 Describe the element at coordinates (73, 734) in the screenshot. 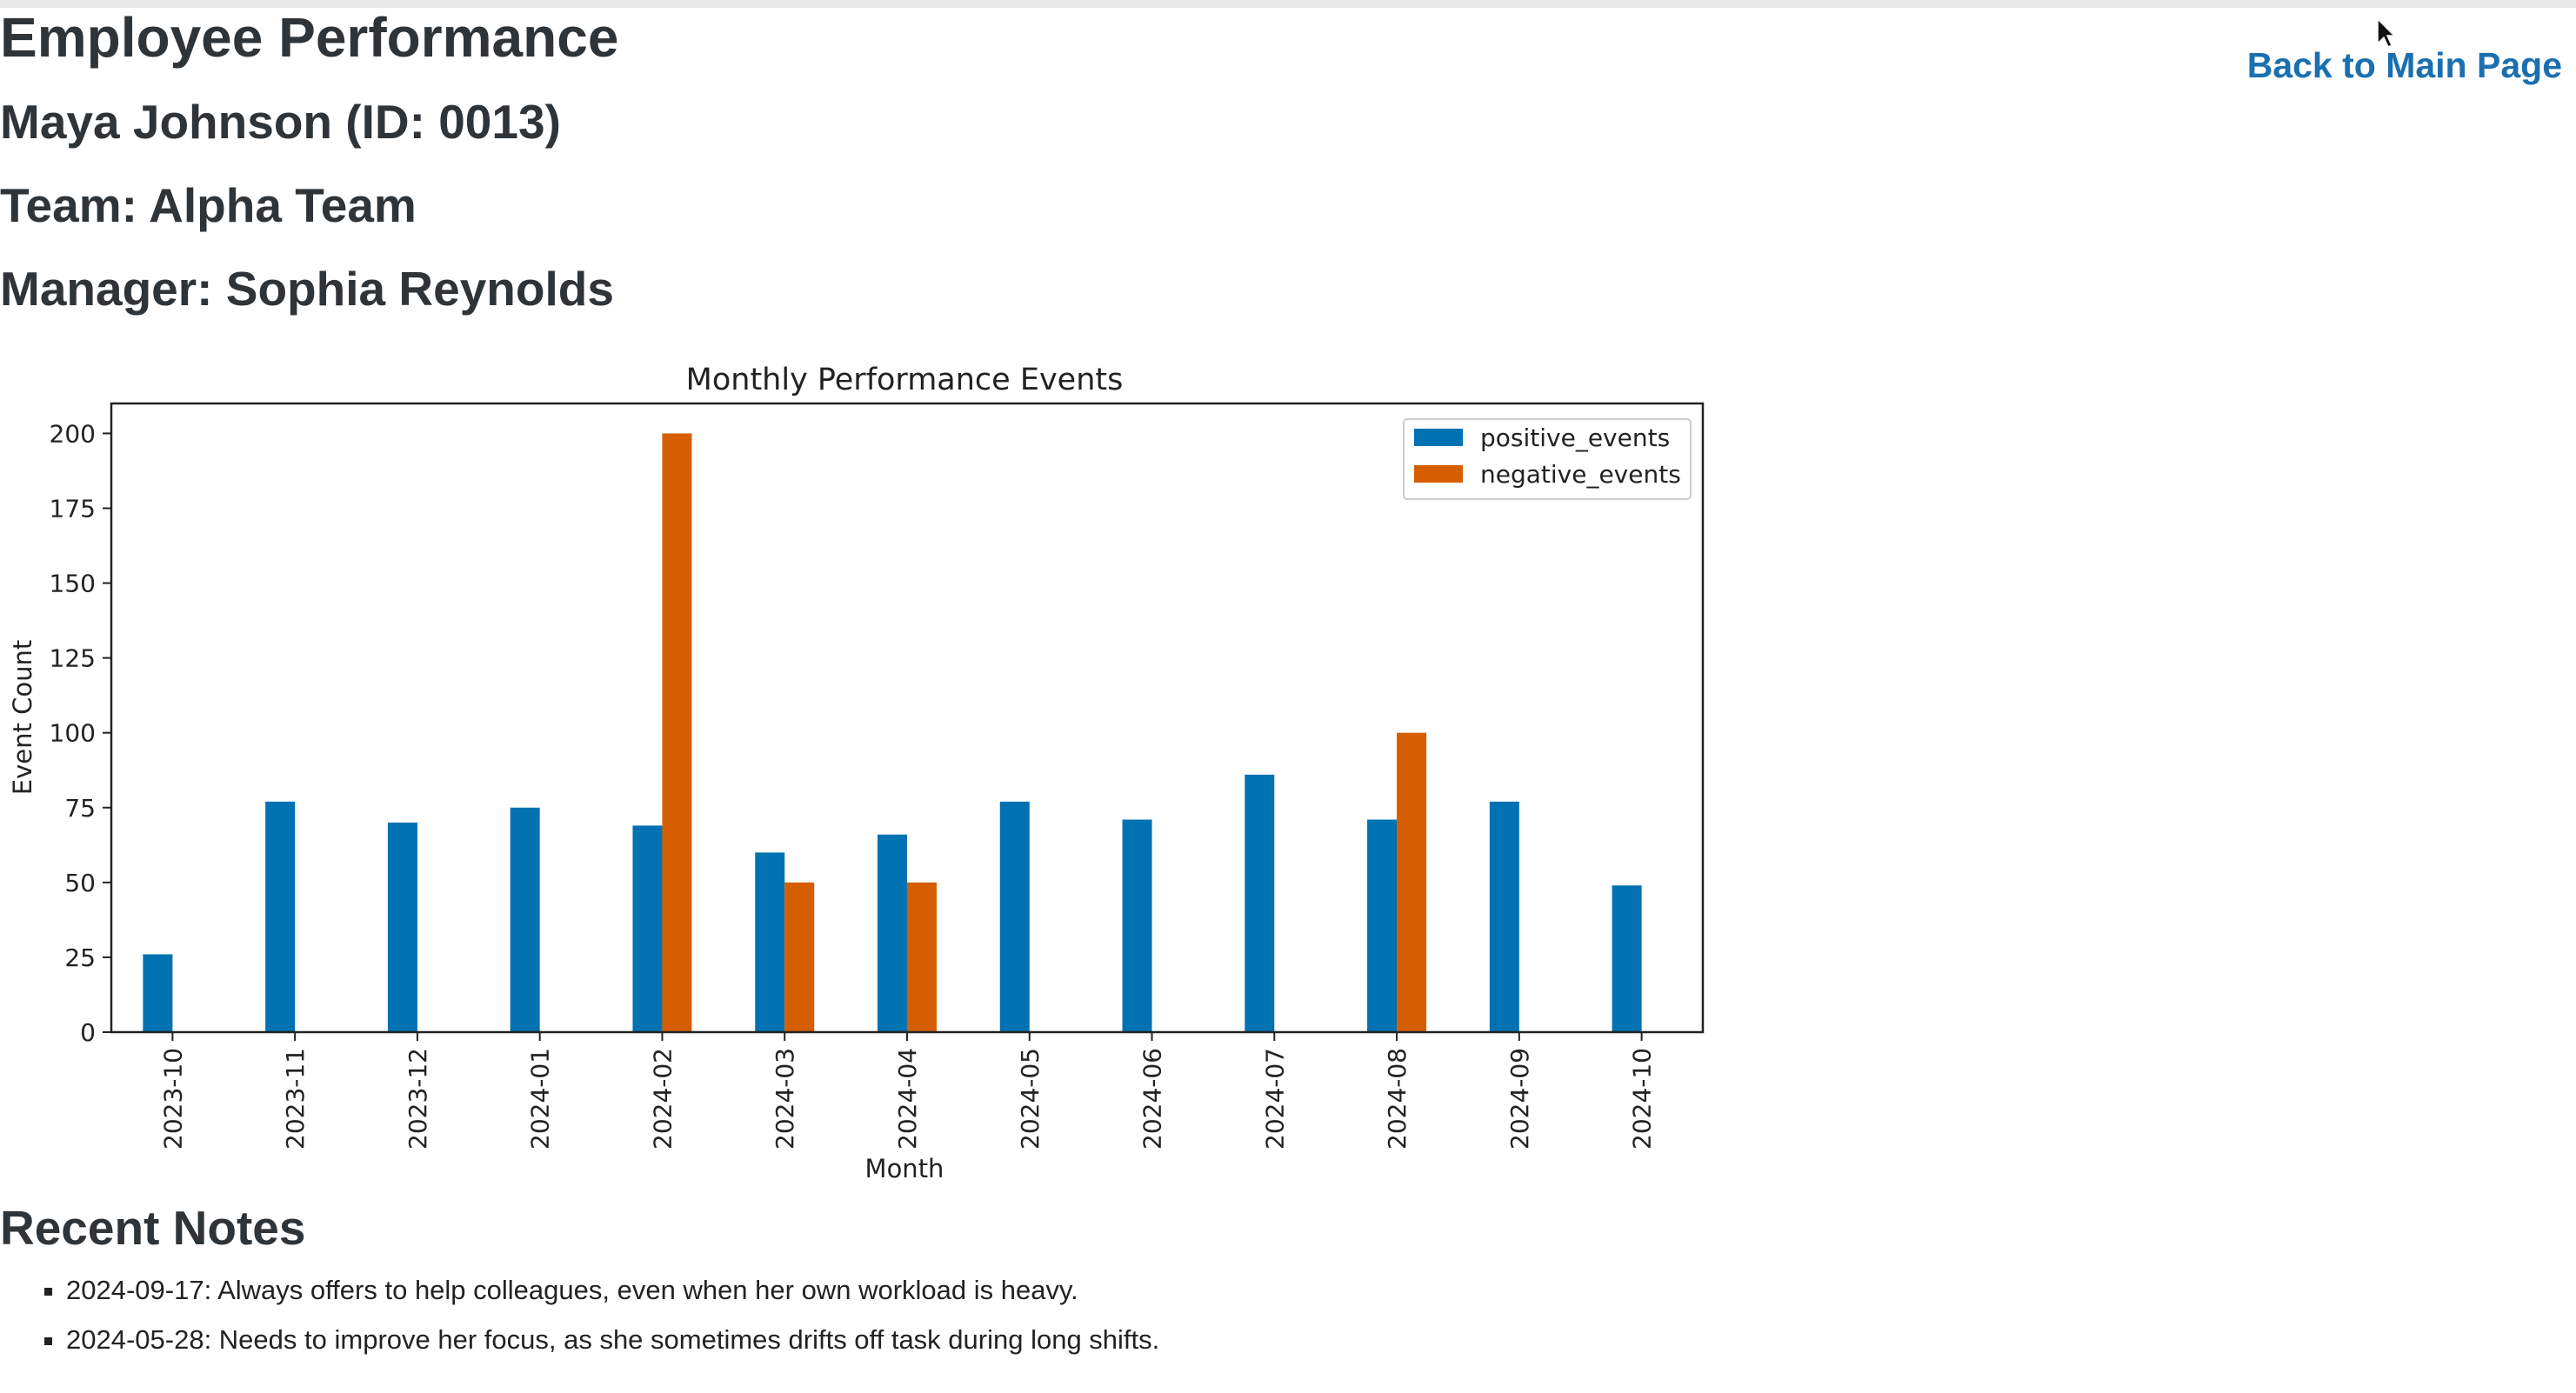

I see `y-tick-label: 100` at that location.